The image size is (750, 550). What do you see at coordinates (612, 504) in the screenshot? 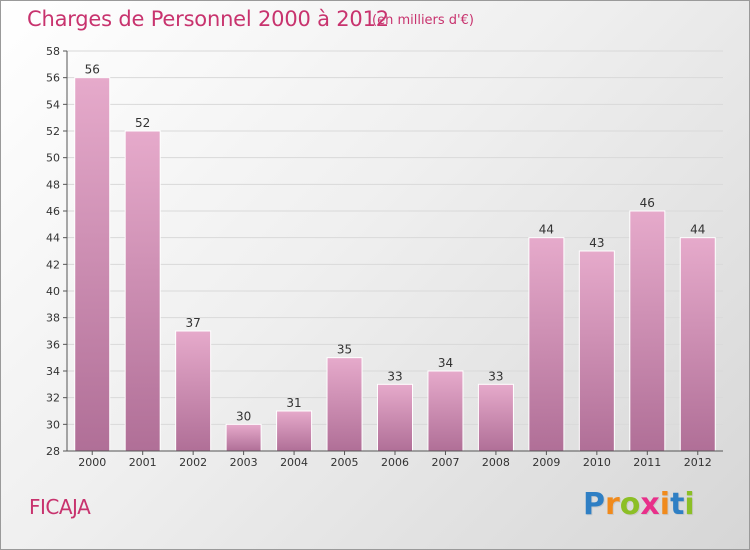
I see `logo-letter: r` at bounding box center [612, 504].